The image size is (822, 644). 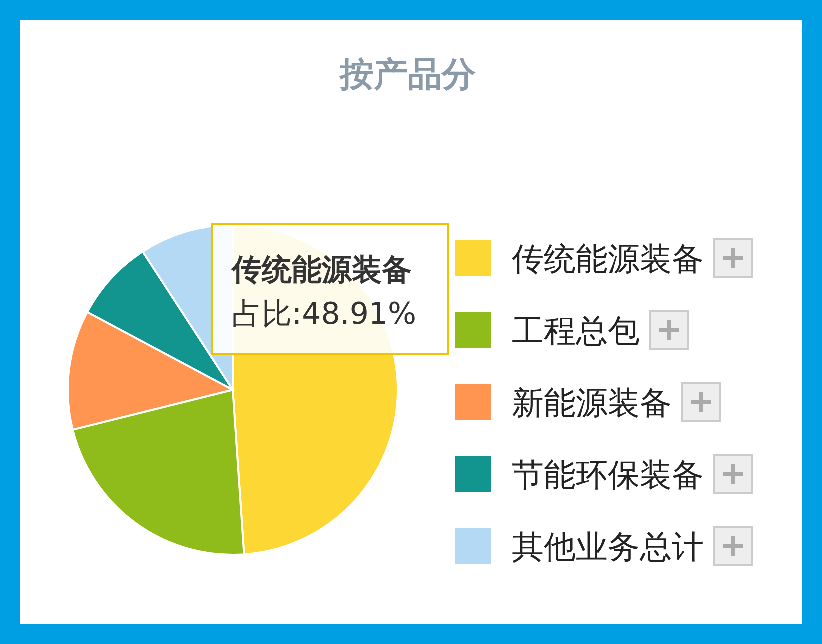 I want to click on legend-label: 节能环保装备, so click(x=608, y=475).